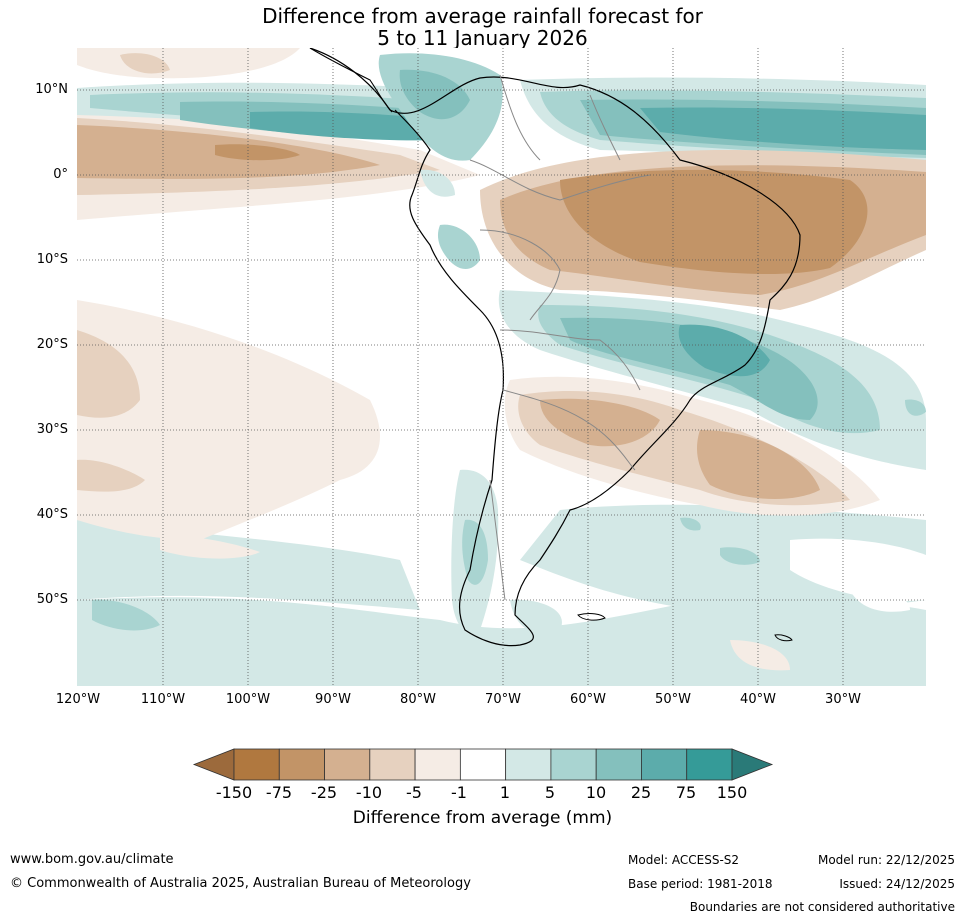  What do you see at coordinates (52, 259) in the screenshot?
I see `lat-label-10s: 10°S` at bounding box center [52, 259].